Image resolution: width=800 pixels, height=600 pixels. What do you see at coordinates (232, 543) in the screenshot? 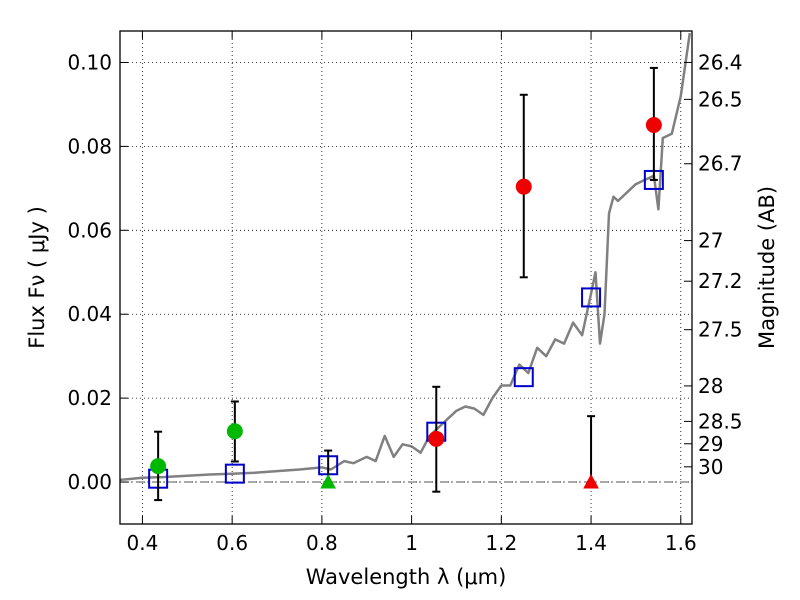
I see `x-tick-label: 0.6` at bounding box center [232, 543].